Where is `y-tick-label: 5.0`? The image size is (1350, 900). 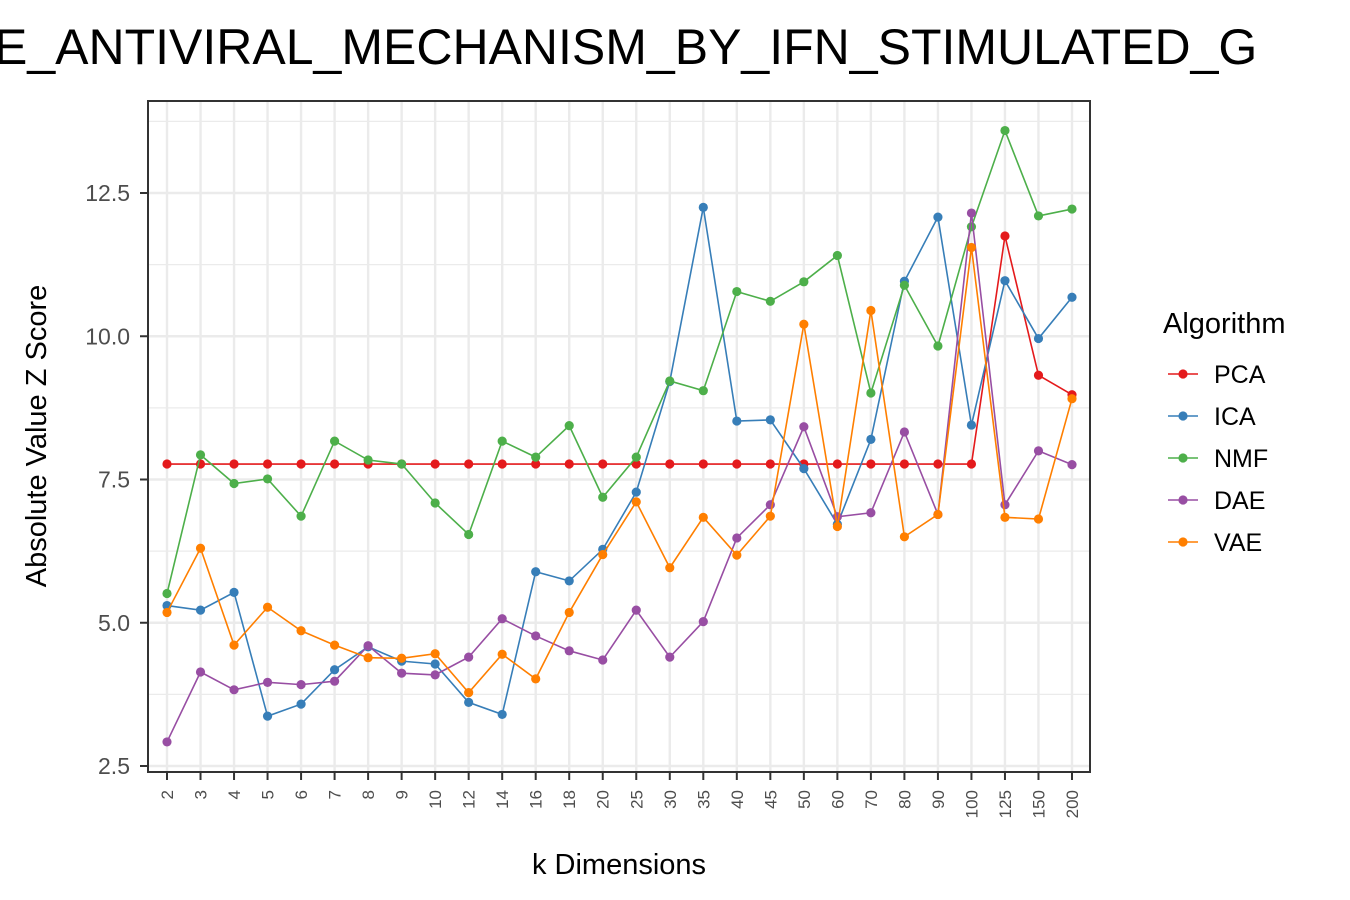
y-tick-label: 5.0 is located at coordinates (114, 623).